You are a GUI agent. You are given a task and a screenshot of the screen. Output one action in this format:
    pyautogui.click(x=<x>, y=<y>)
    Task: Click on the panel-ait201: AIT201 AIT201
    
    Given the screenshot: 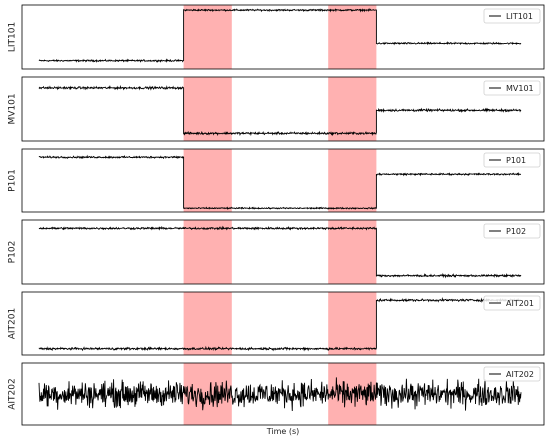 What is the action you would take?
    pyautogui.click(x=276, y=323)
    